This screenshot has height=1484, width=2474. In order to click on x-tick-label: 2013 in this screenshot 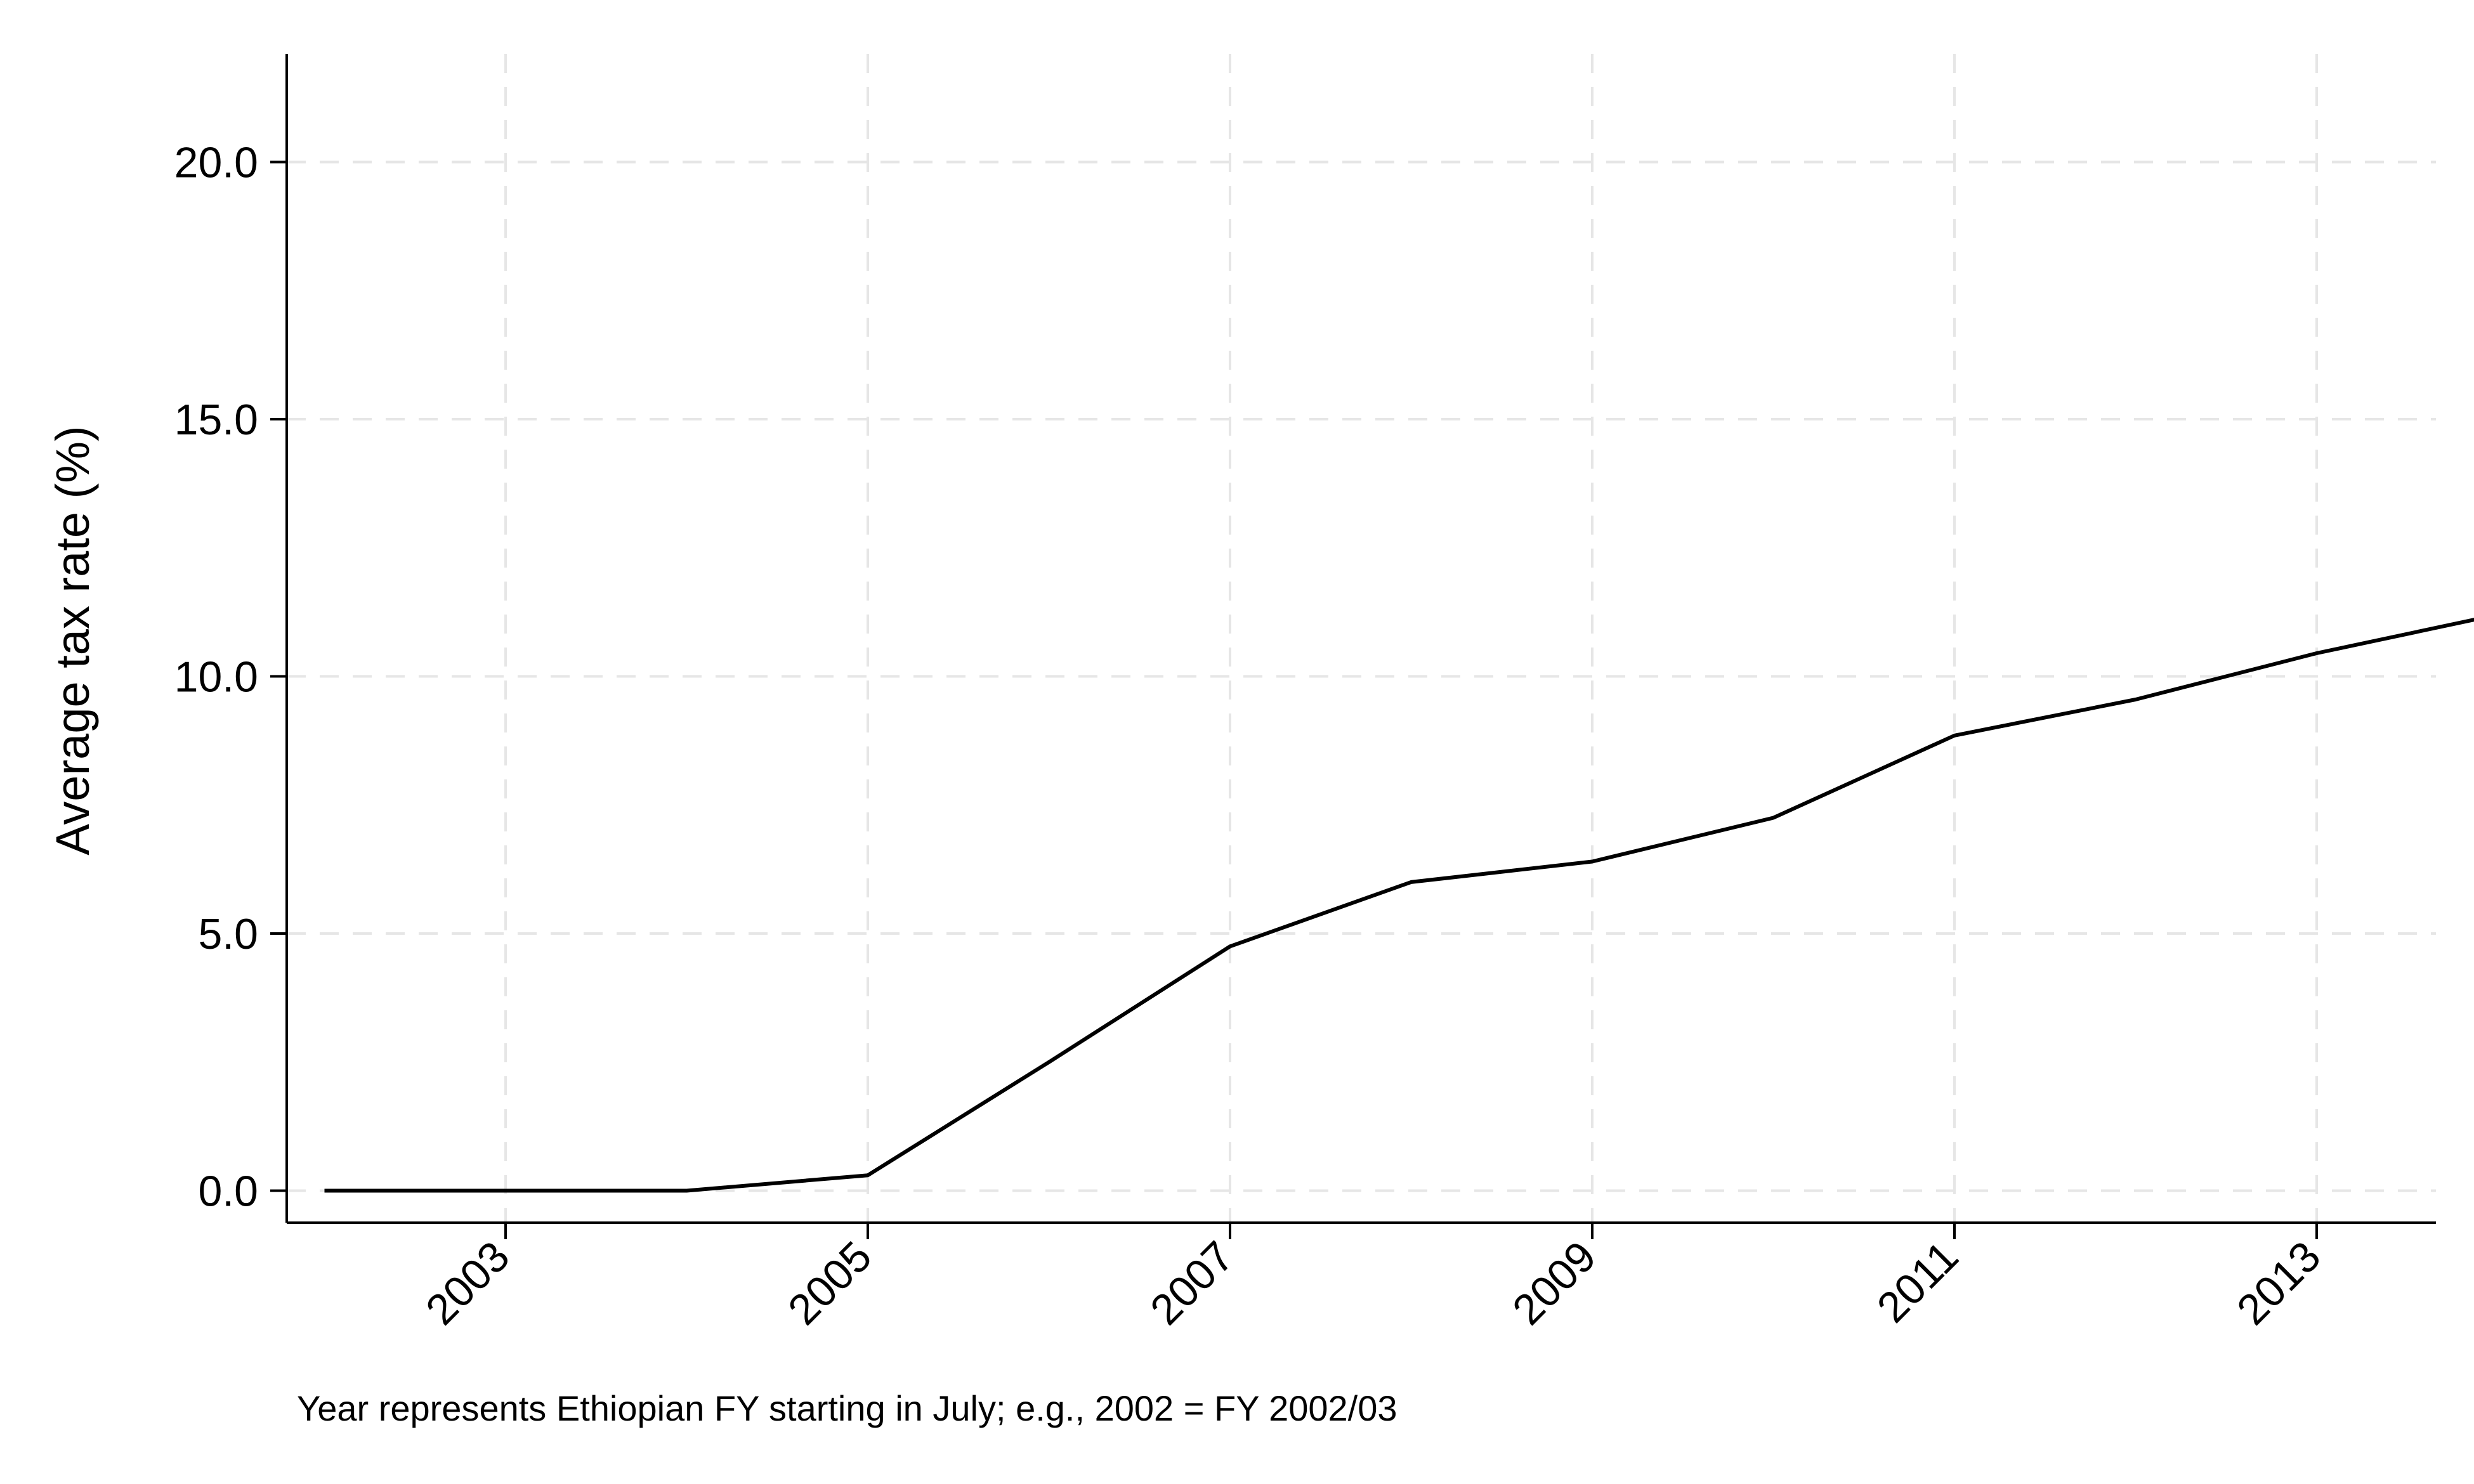, I will do `click(2279, 1283)`.